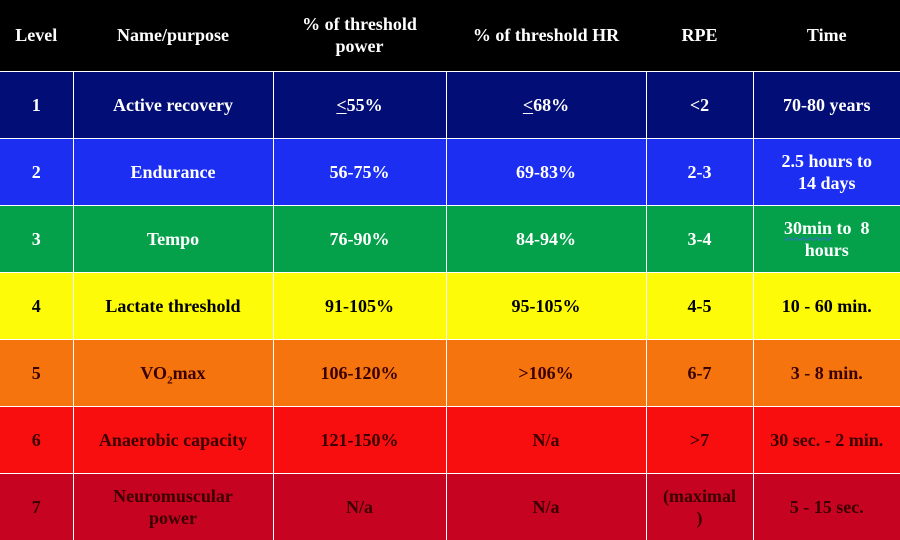  I want to click on level-cell: 7, so click(37, 506).